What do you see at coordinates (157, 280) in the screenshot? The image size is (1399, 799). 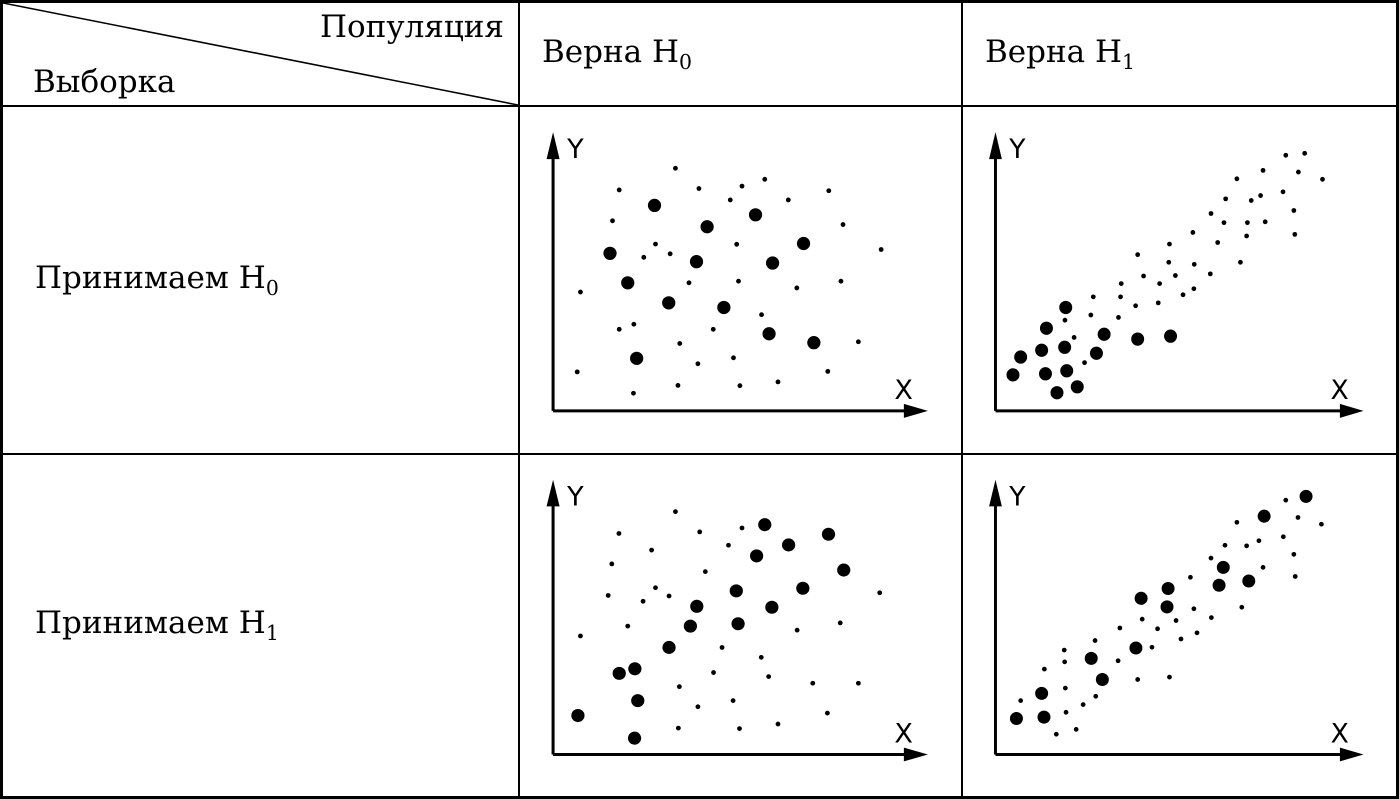 I see `row-header-label: Принимаем H0` at bounding box center [157, 280].